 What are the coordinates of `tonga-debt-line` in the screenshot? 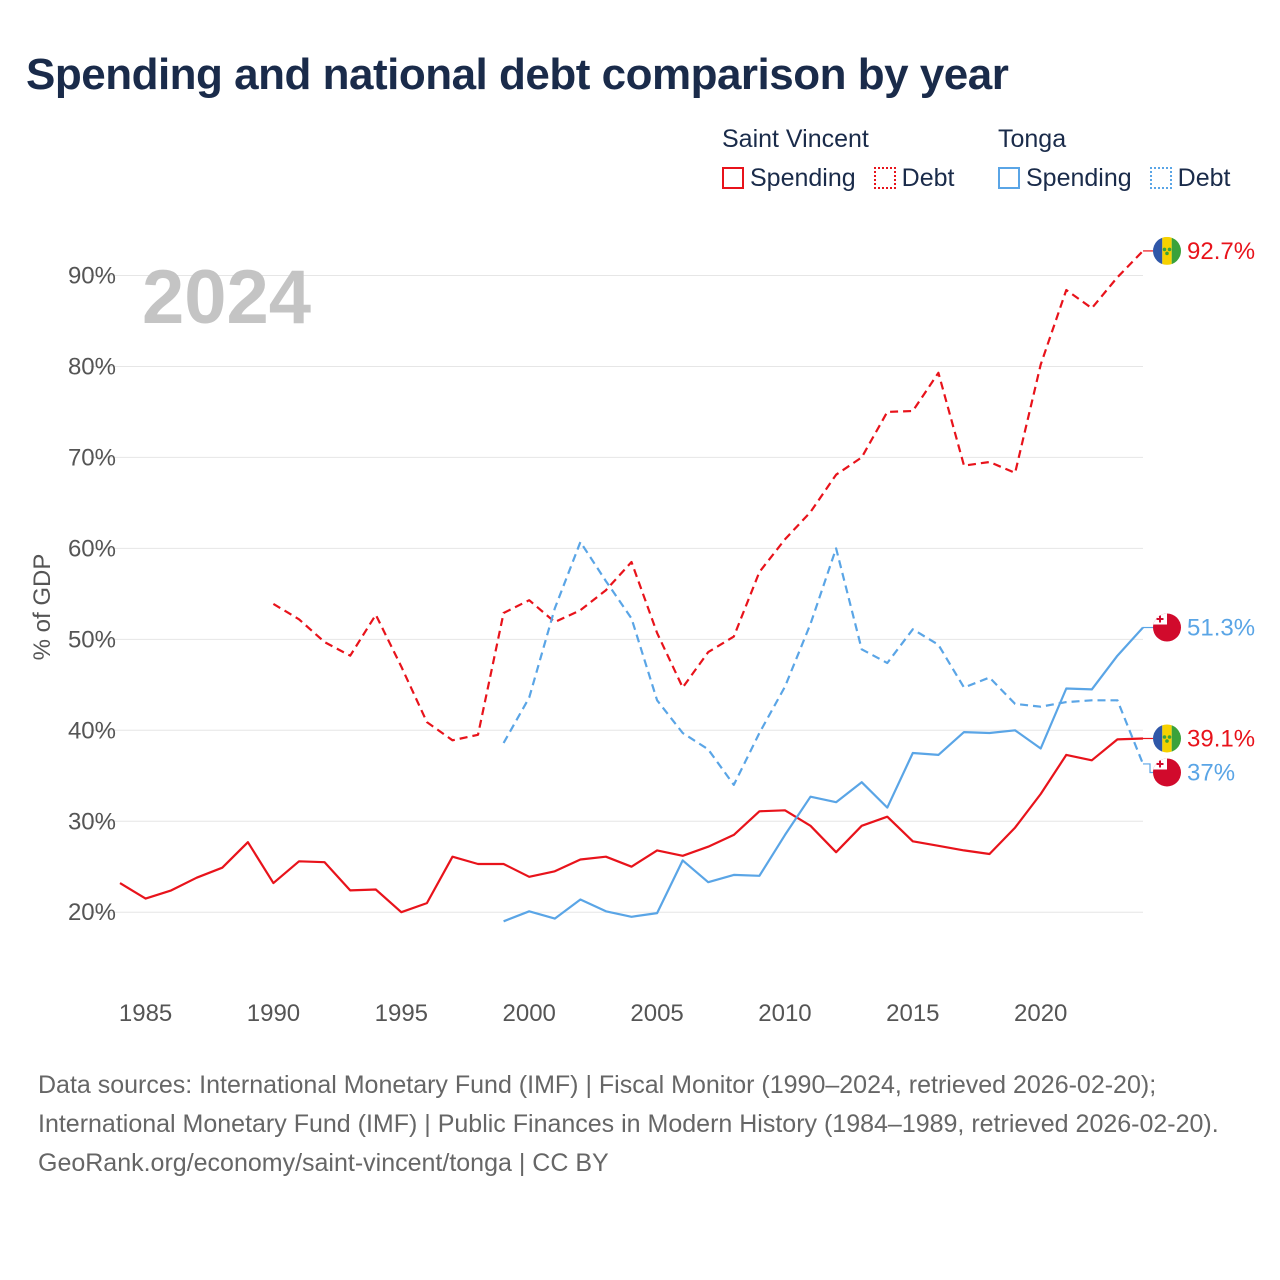 It's located at (823, 663).